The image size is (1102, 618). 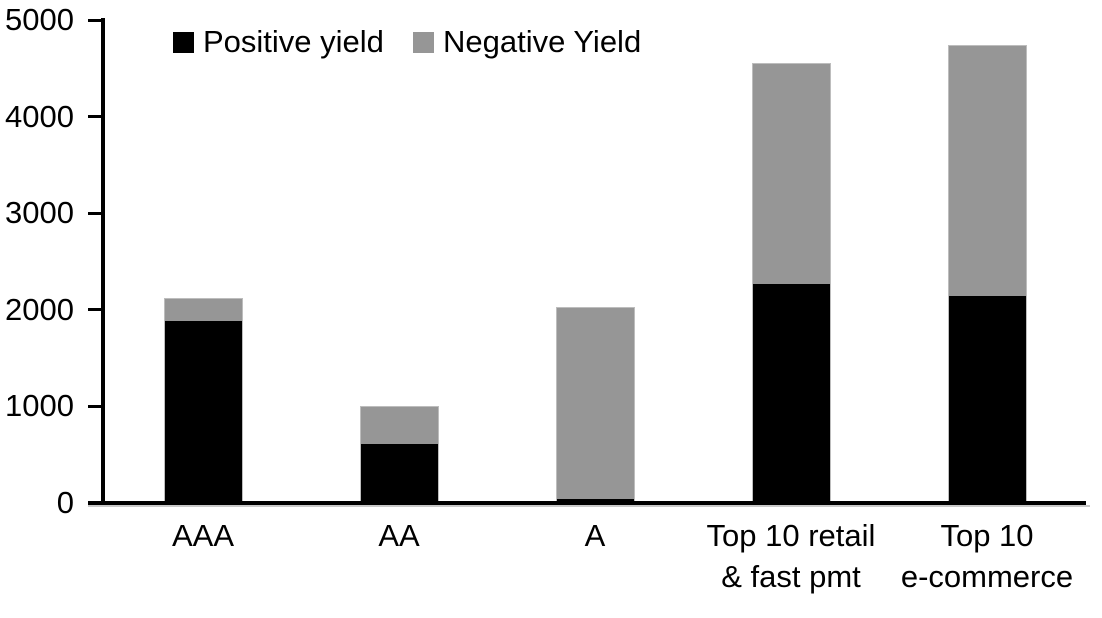 I want to click on bar-aaa, so click(x=203, y=400).